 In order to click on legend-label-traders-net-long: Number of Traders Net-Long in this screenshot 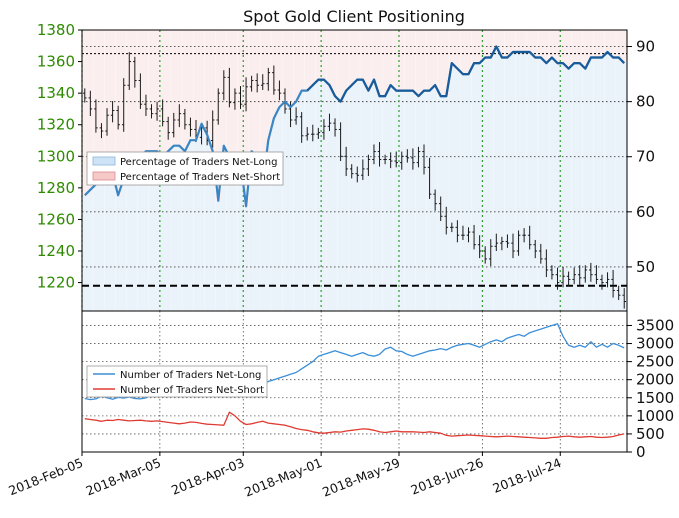, I will do `click(190, 375)`.